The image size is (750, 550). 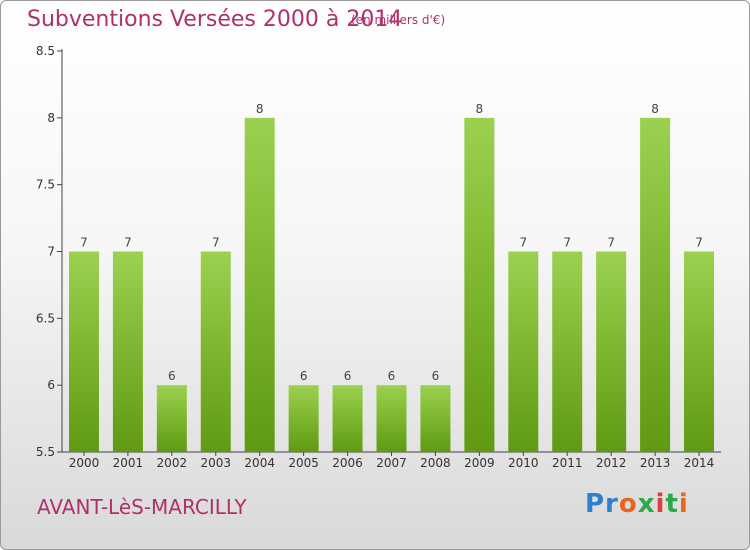 I want to click on x-tick-label: 2002, so click(x=172, y=463).